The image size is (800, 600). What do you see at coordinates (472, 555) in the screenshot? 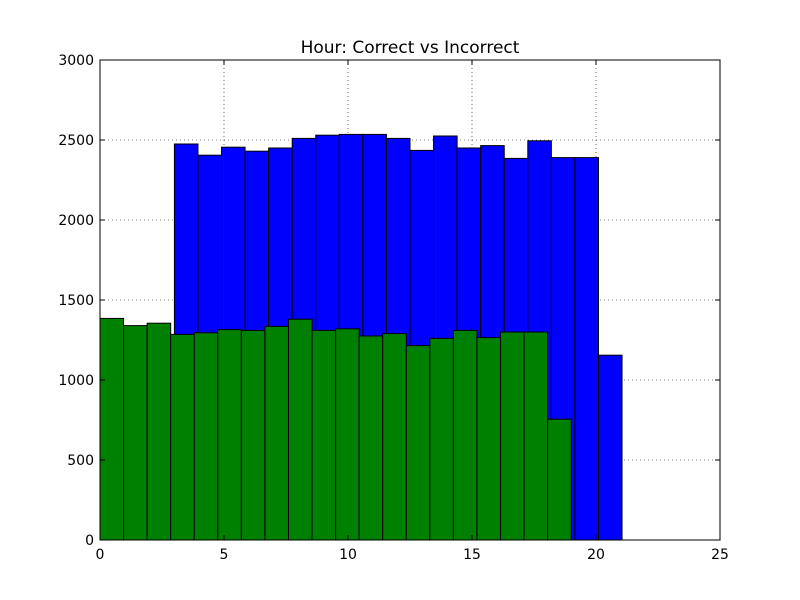
I see `x-tick-label: 15` at bounding box center [472, 555].